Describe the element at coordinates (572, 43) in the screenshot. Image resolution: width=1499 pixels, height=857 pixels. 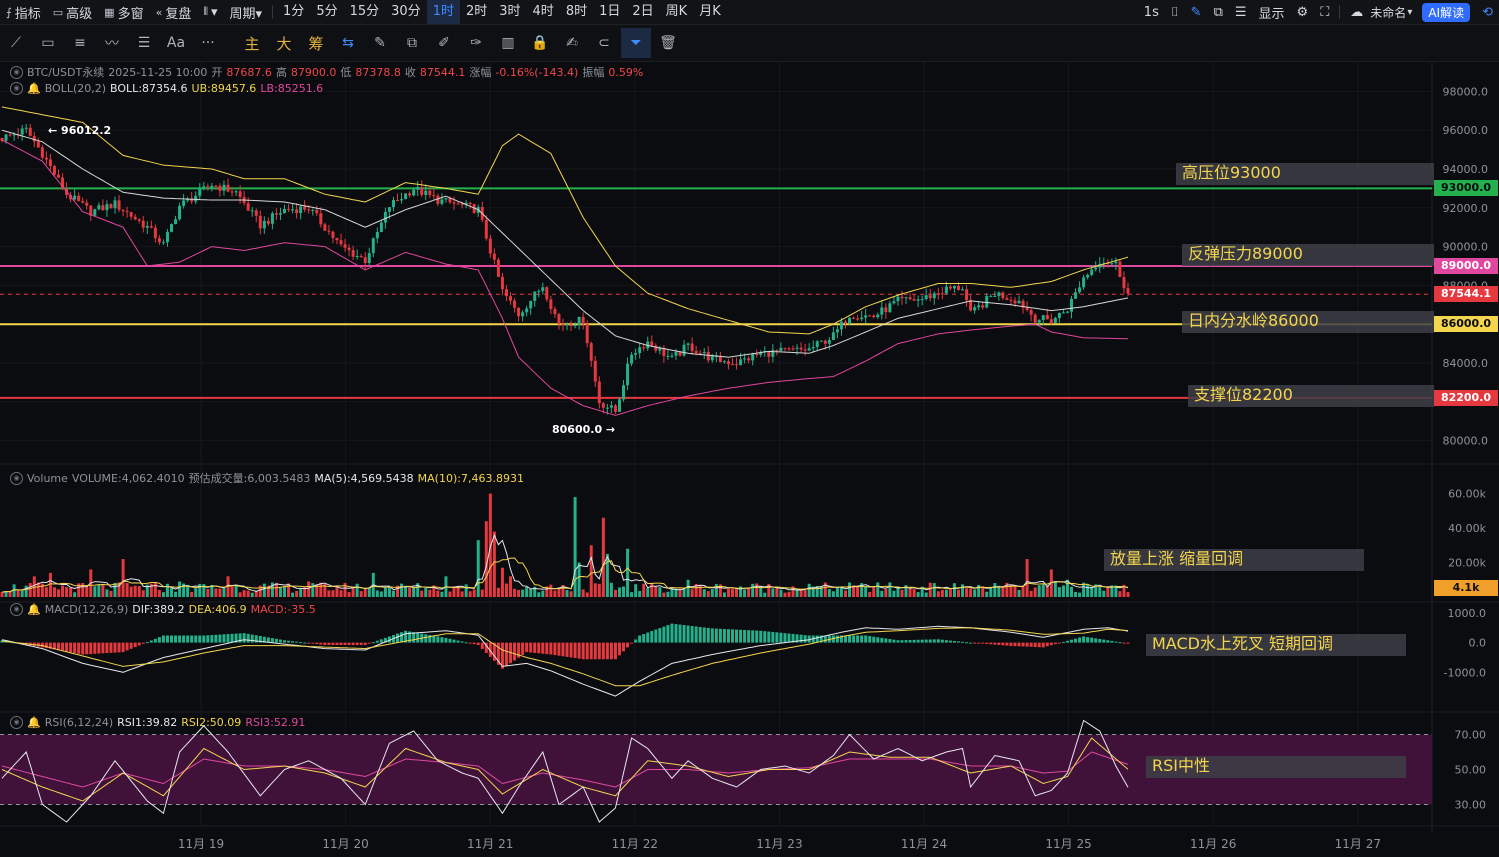
I see `note-tool: ✍` at that location.